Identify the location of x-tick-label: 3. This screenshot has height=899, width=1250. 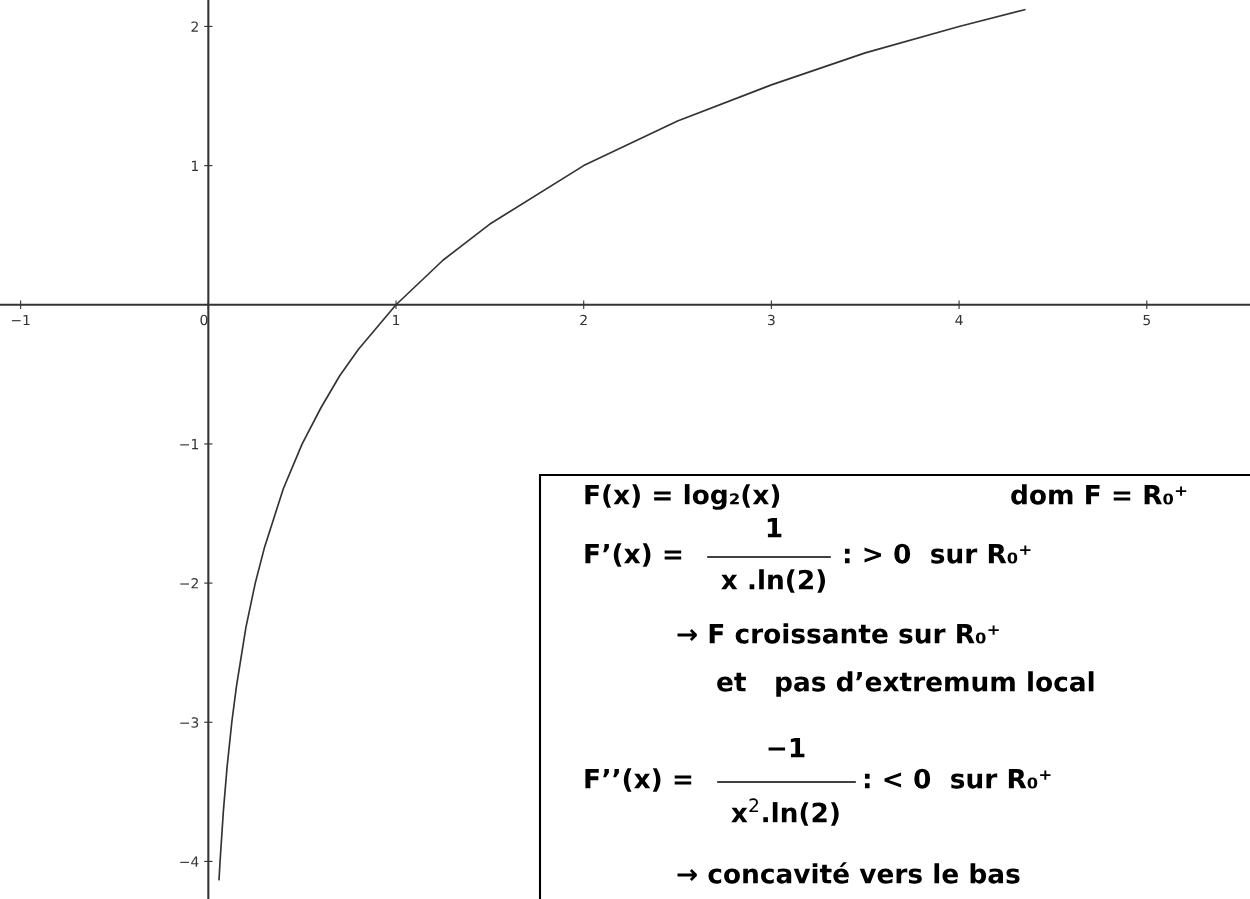
(771, 320).